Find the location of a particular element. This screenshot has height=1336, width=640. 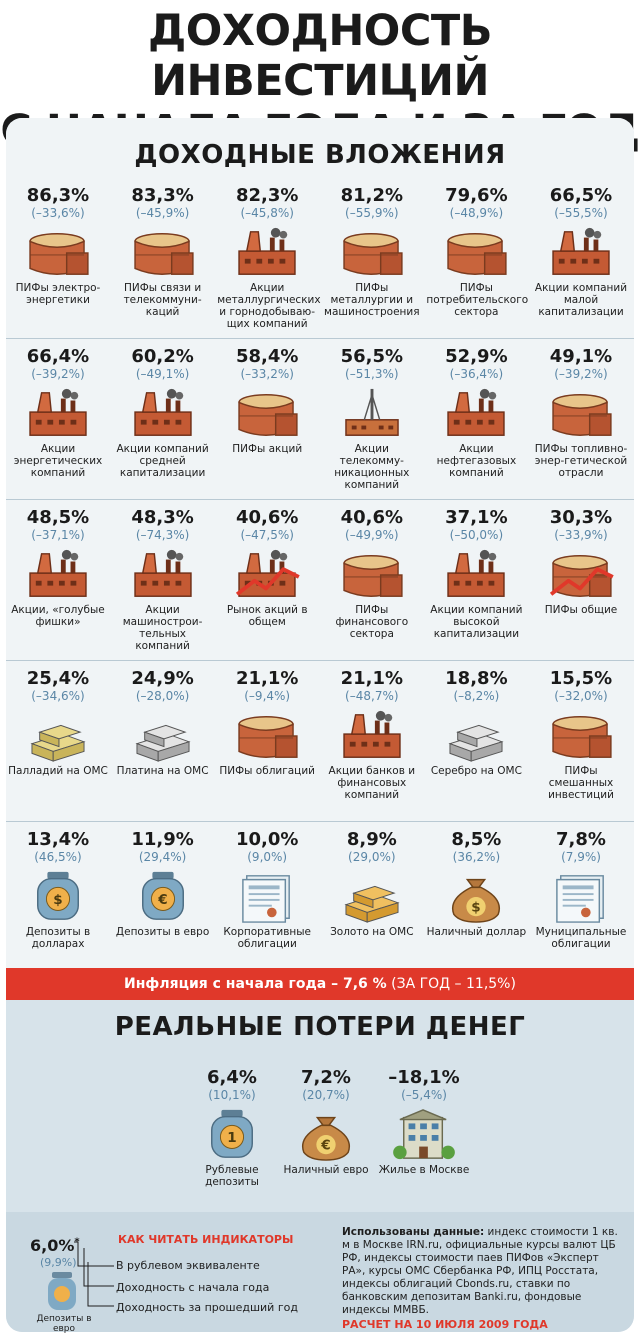

indicator-card: 18,8% (–8,2%) Серебро на ОМС is located at coordinates (476, 741).